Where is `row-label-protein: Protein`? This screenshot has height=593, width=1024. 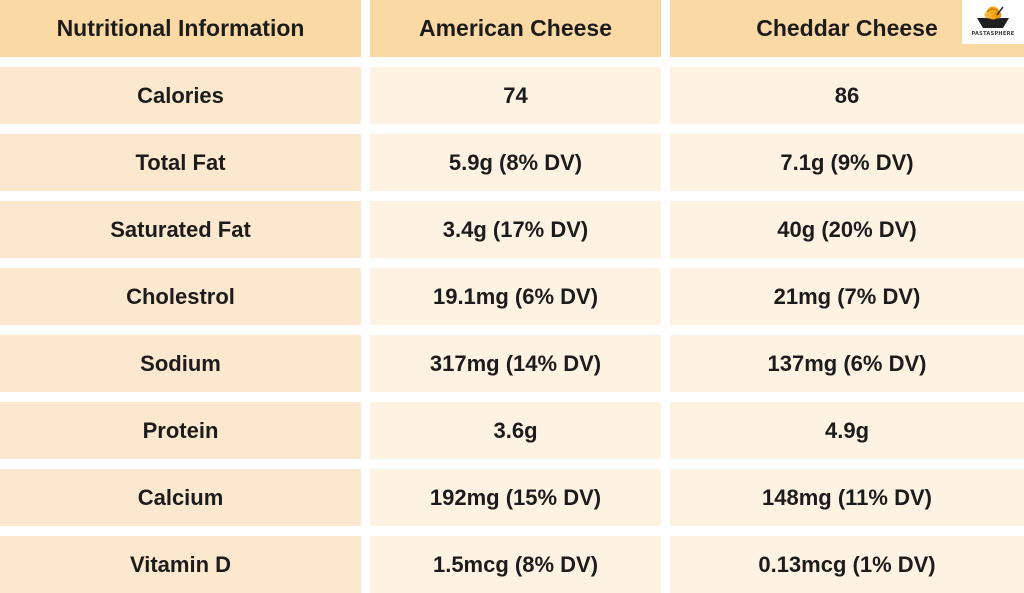
row-label-protein: Protein is located at coordinates (180, 430).